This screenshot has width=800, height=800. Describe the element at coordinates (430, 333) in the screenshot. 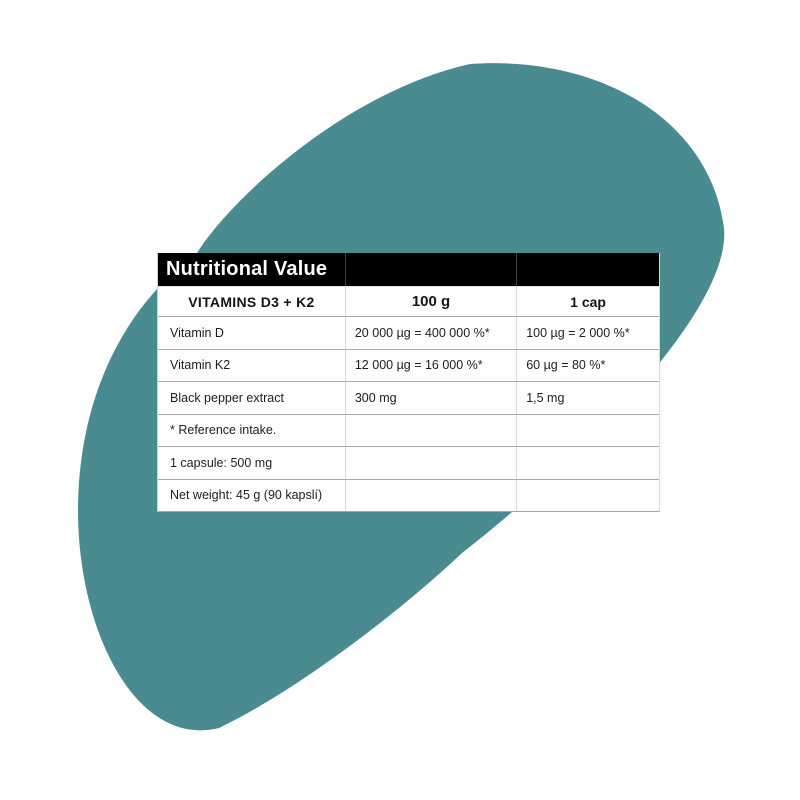

I see `row-value-100g: 20 000 µg = 400 000 %*` at that location.